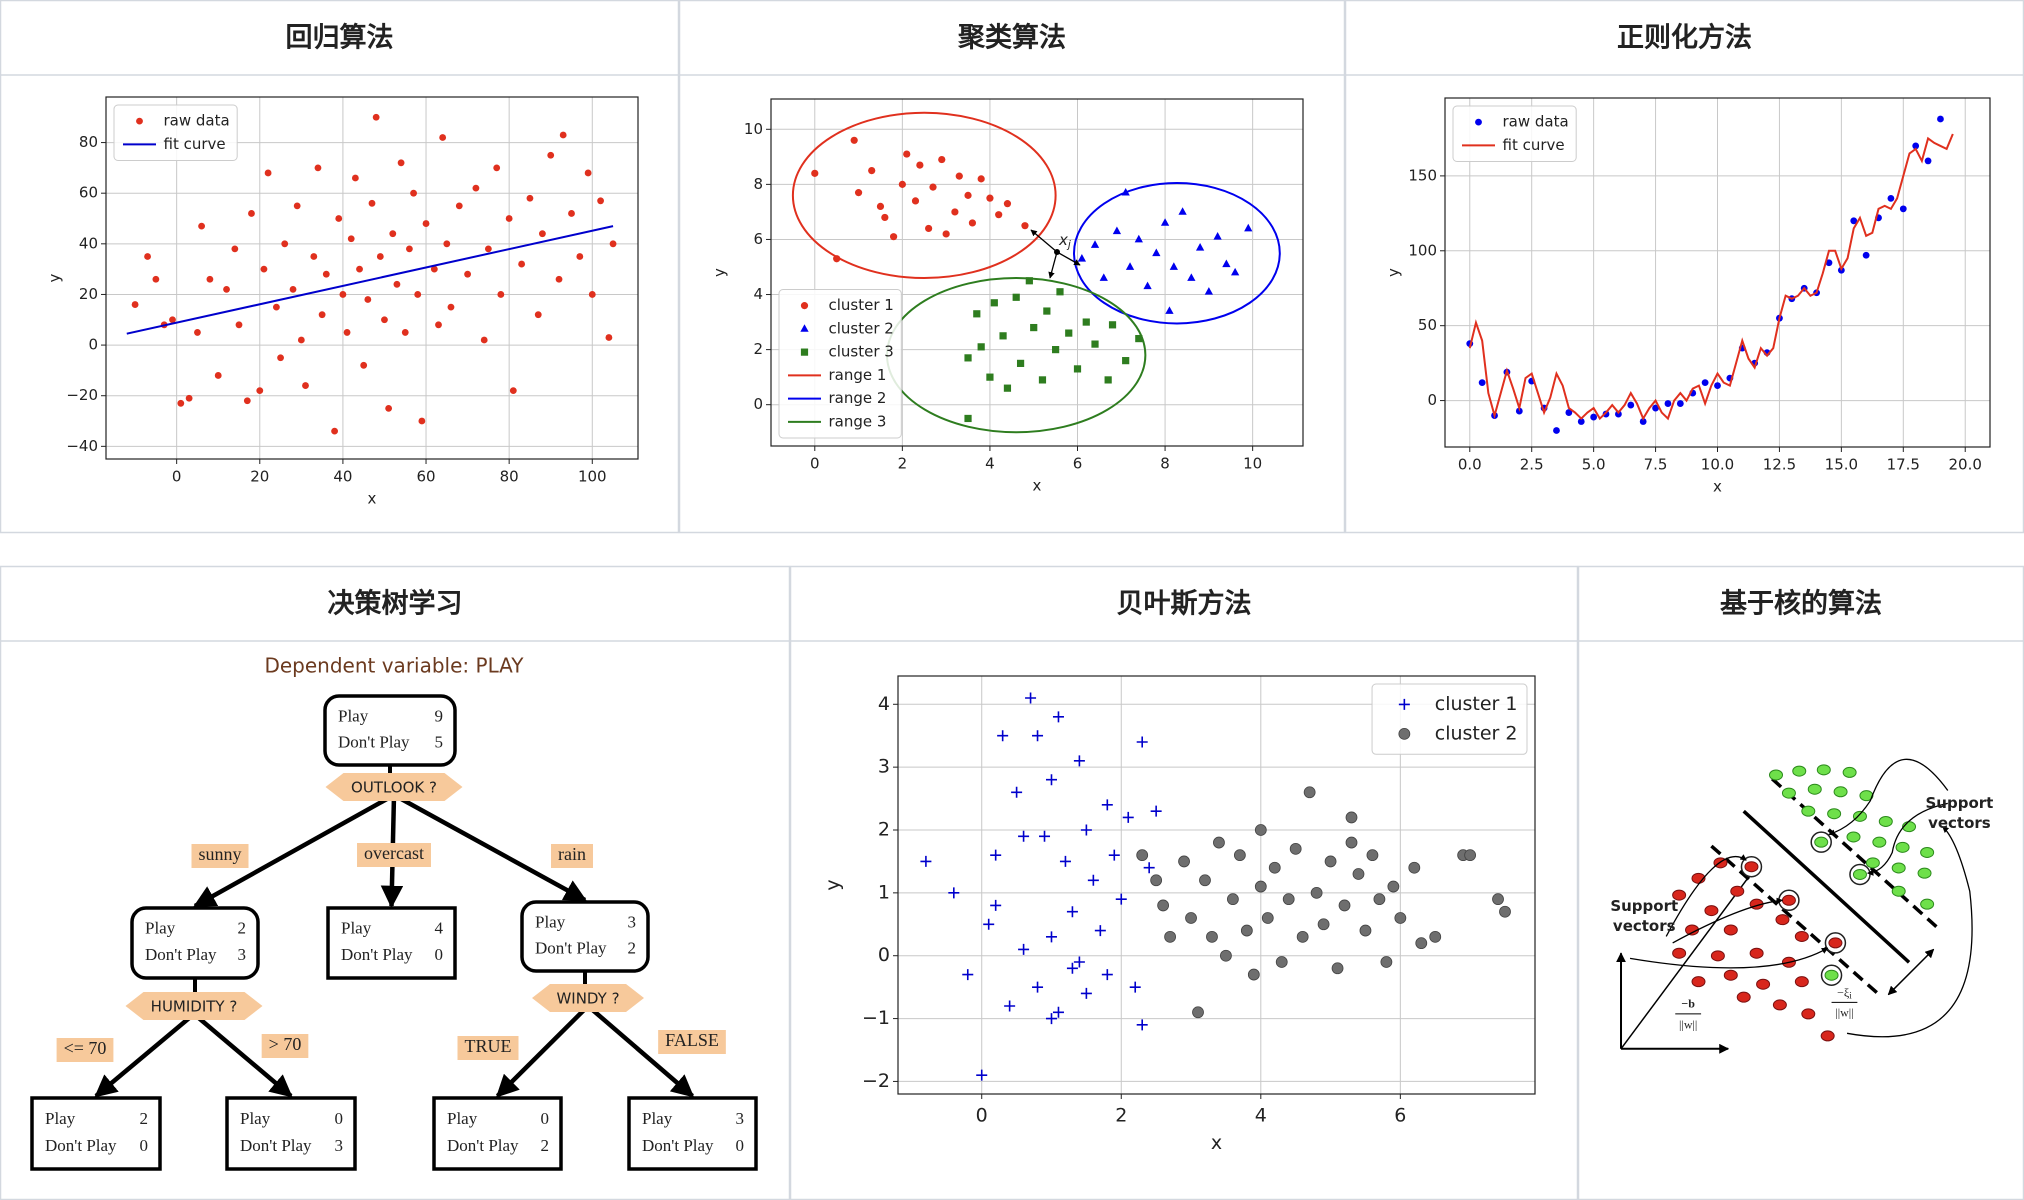  Describe the element at coordinates (758, 239) in the screenshot. I see `y-tick-label: 6` at that location.